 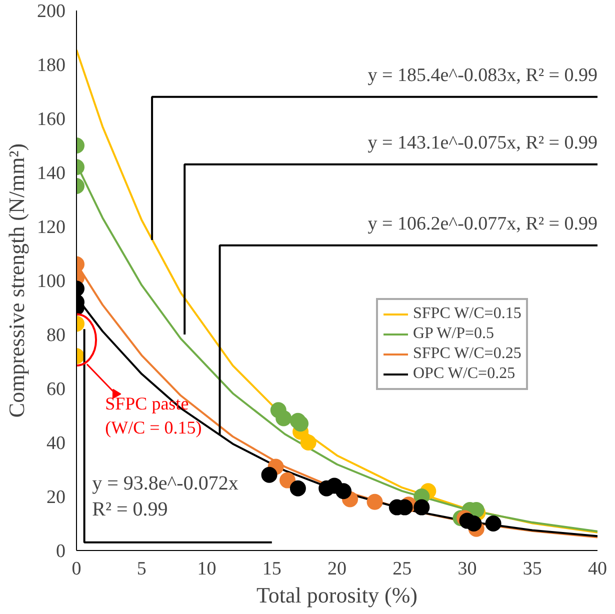 I want to click on x-tick-label: 10, so click(x=206, y=569).